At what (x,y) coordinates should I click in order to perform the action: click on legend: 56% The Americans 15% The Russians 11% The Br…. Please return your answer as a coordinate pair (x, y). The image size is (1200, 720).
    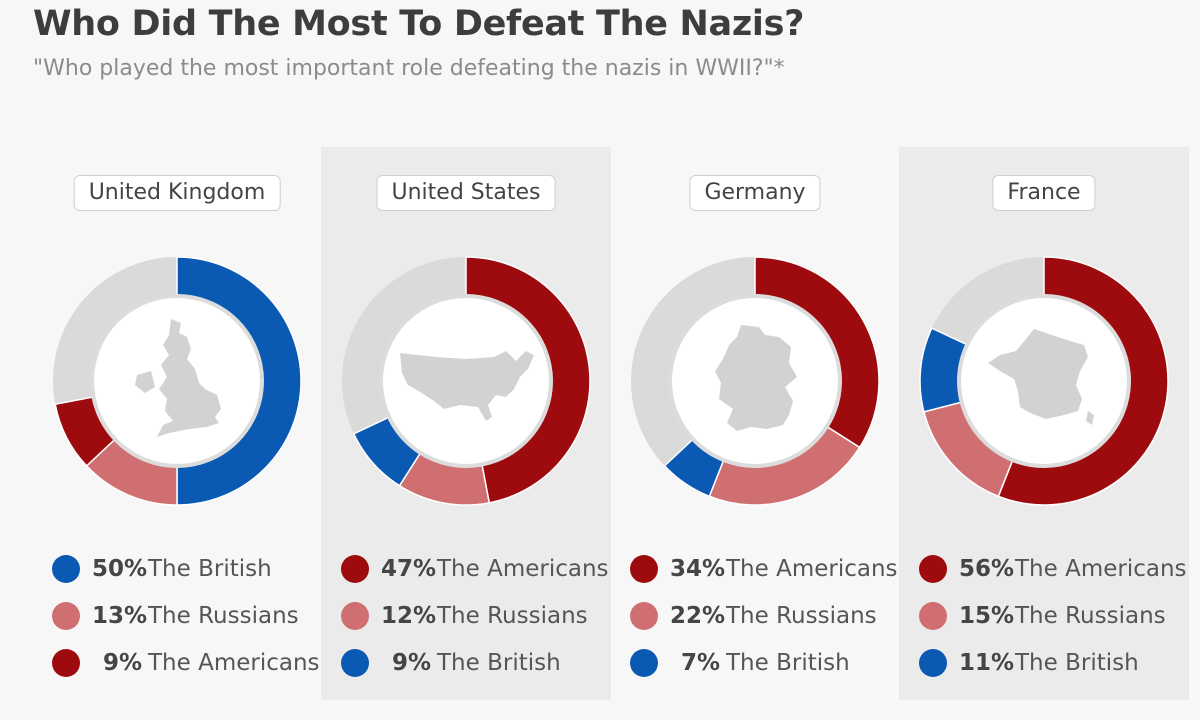
    Looking at the image, I should click on (1059, 615).